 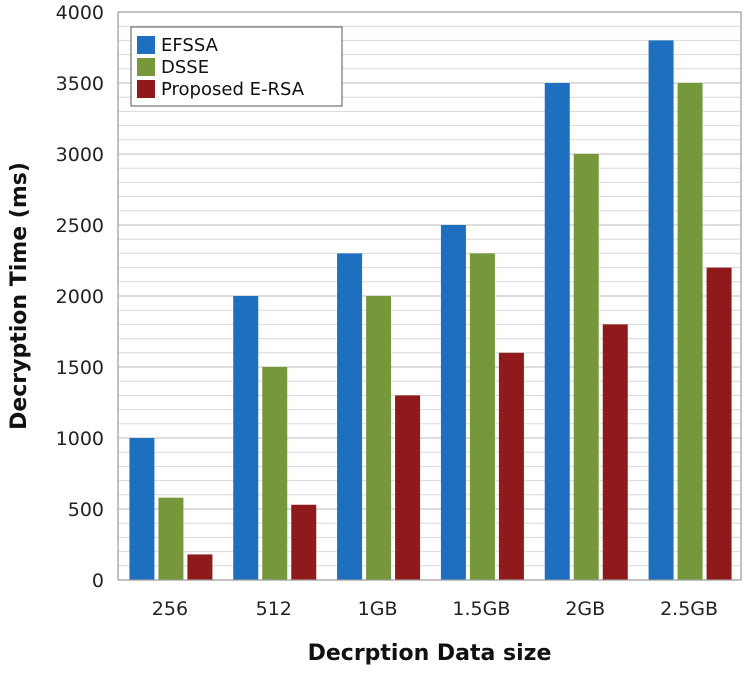 I want to click on y-tick-label: 0, so click(x=98, y=581).